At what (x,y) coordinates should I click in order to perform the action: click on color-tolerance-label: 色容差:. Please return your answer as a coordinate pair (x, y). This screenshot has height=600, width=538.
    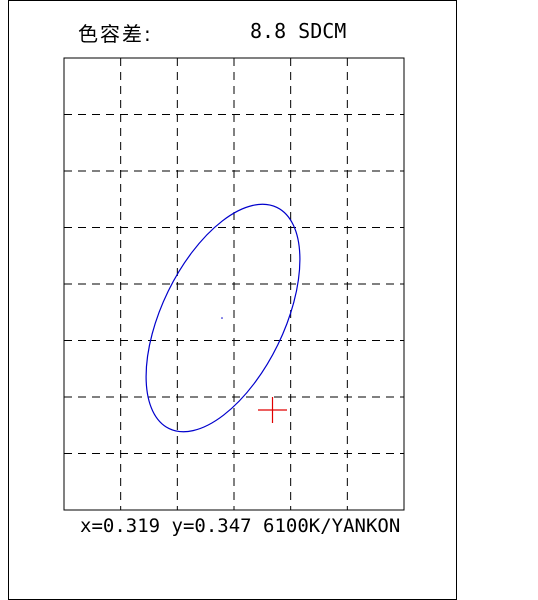
    Looking at the image, I should click on (115, 34).